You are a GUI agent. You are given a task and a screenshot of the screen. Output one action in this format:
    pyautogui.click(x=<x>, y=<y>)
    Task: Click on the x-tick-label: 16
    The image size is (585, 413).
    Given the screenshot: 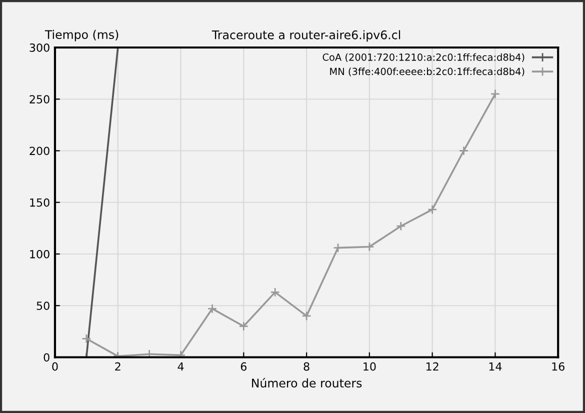 What is the action you would take?
    pyautogui.click(x=558, y=366)
    